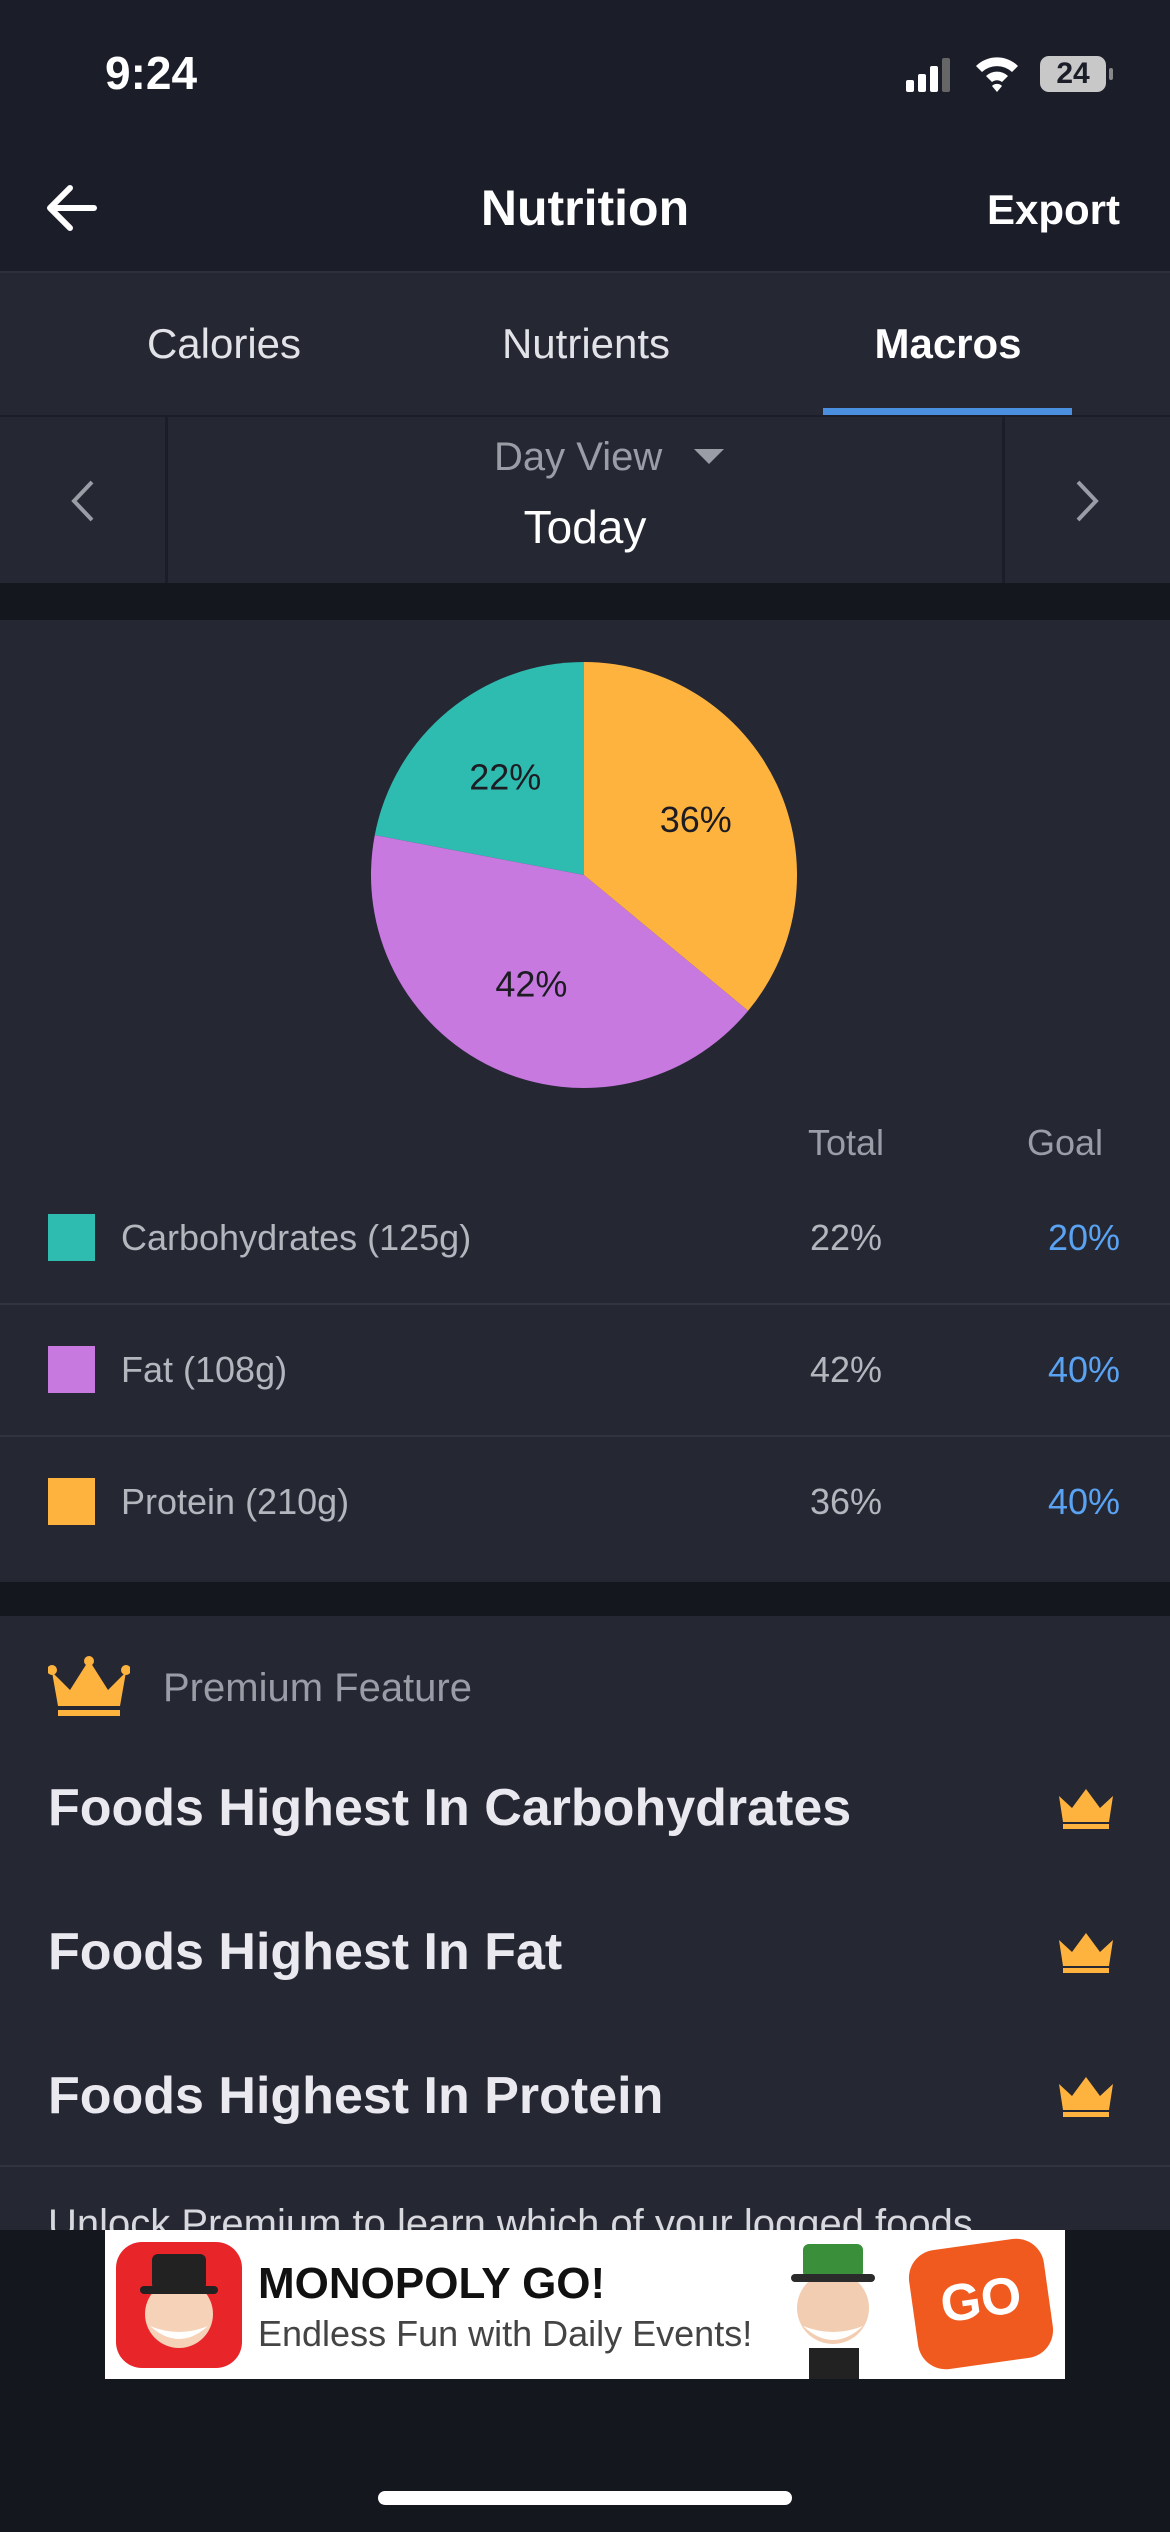 The width and height of the screenshot is (1170, 2532). I want to click on tab: Nutrients, so click(586, 343).